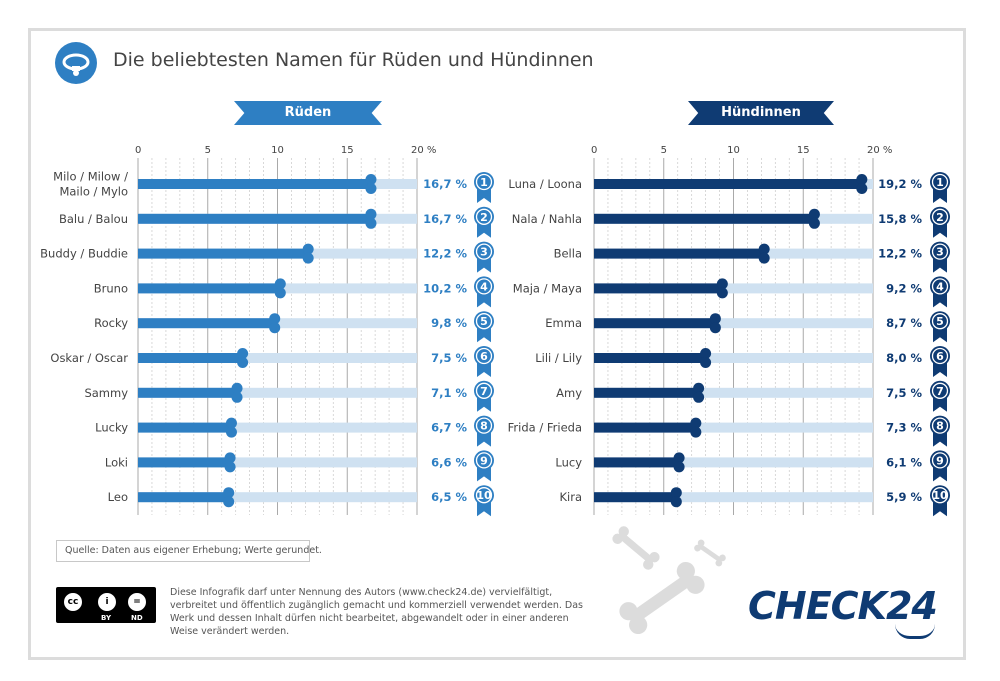  Describe the element at coordinates (594, 150) in the screenshot. I see `female-tick-label: 0` at that location.